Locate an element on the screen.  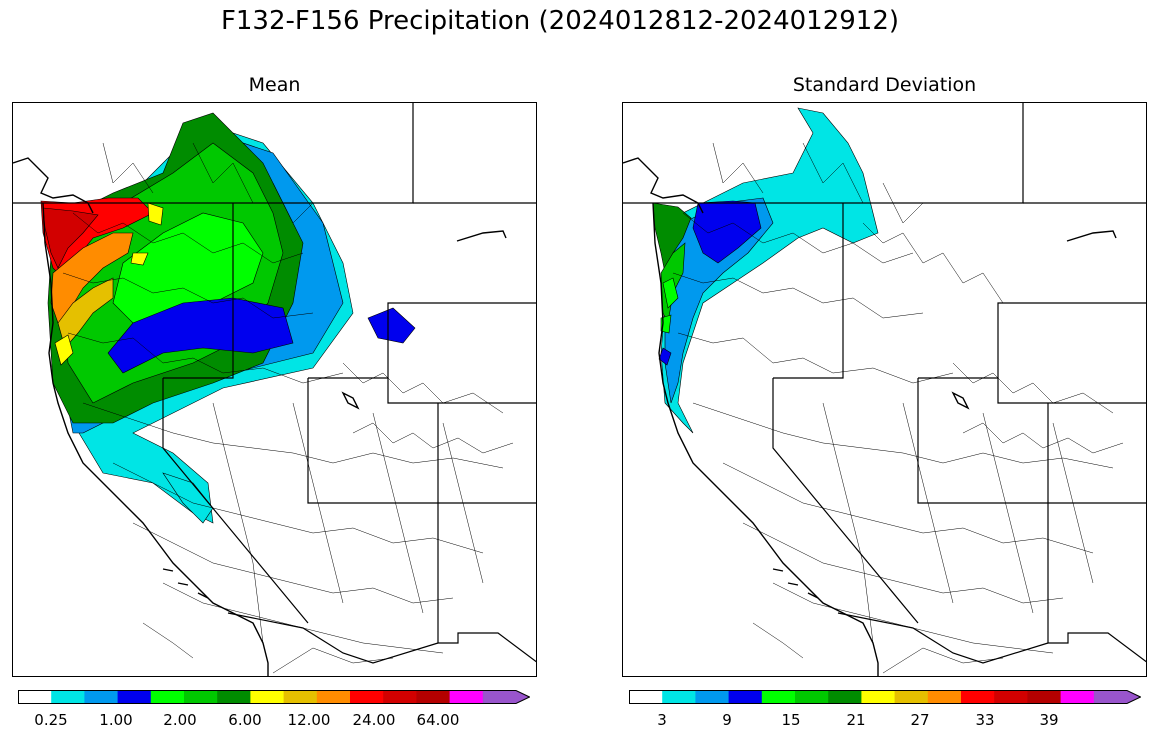
zone-blue-east is located at coordinates (391, 325).